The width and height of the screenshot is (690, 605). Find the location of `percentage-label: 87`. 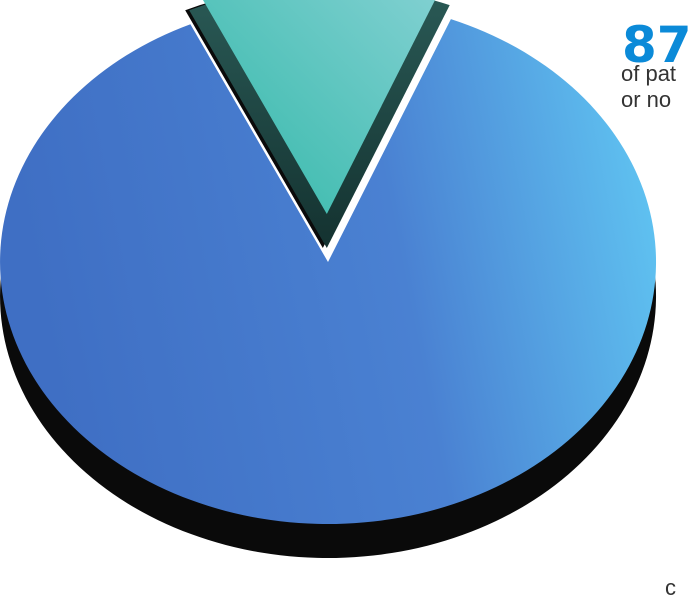

percentage-label: 87 is located at coordinates (656, 45).